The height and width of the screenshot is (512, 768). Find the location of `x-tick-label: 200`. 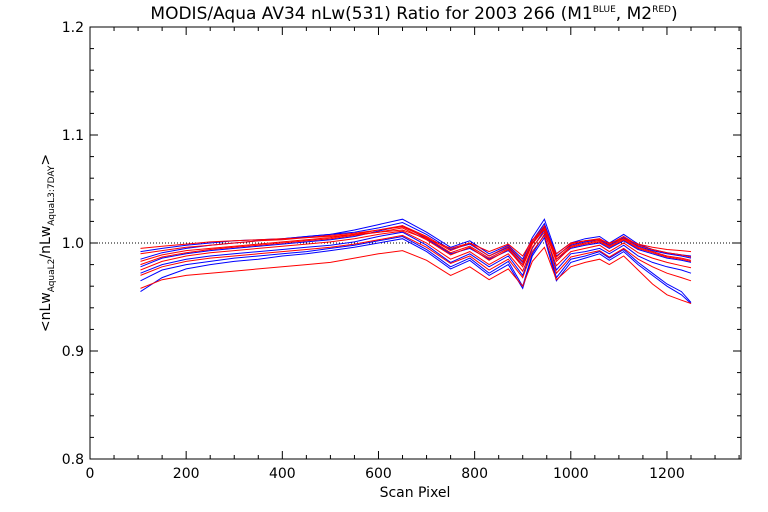

x-tick-label: 200 is located at coordinates (186, 474).